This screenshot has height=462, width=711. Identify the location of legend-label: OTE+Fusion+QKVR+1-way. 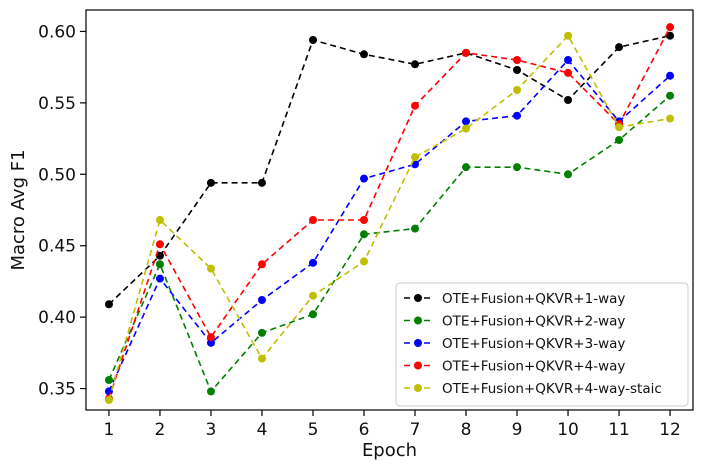
(533, 299).